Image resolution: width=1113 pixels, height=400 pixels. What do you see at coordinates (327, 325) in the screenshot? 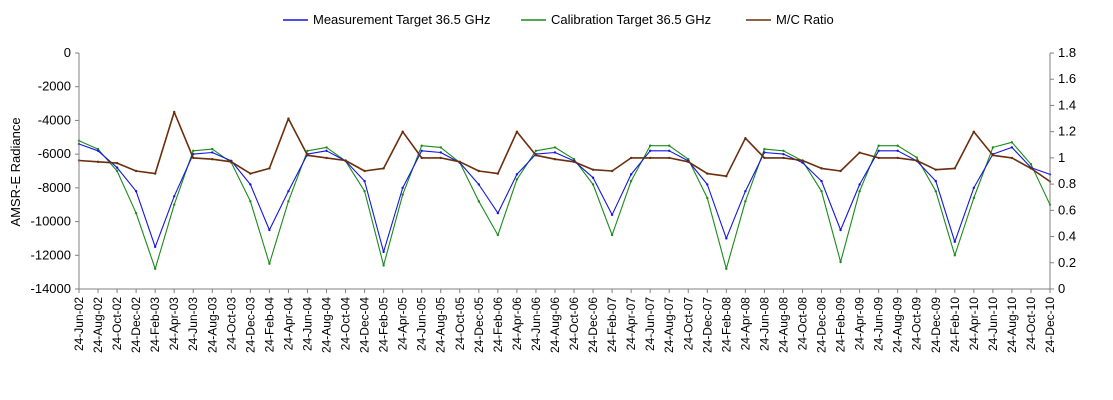
I see `x-tick-label: 24-Aug-04` at bounding box center [327, 325].